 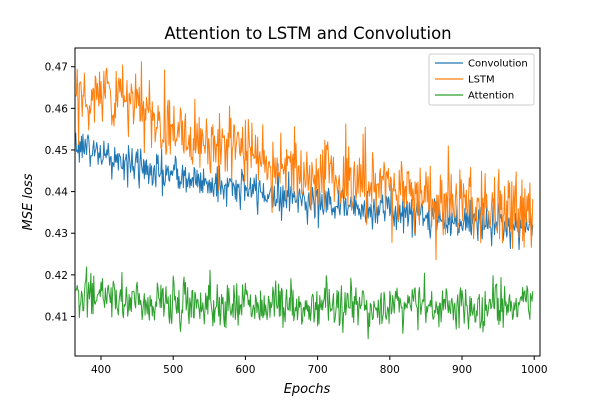 What do you see at coordinates (57, 109) in the screenshot?
I see `y-tick-label: 0.46` at bounding box center [57, 109].